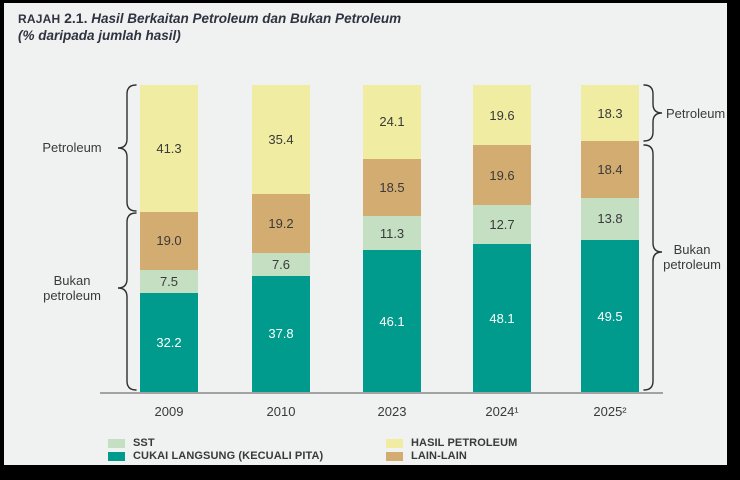  What do you see at coordinates (696, 113) in the screenshot?
I see `right-petroleum-label: Petroleum` at bounding box center [696, 113].